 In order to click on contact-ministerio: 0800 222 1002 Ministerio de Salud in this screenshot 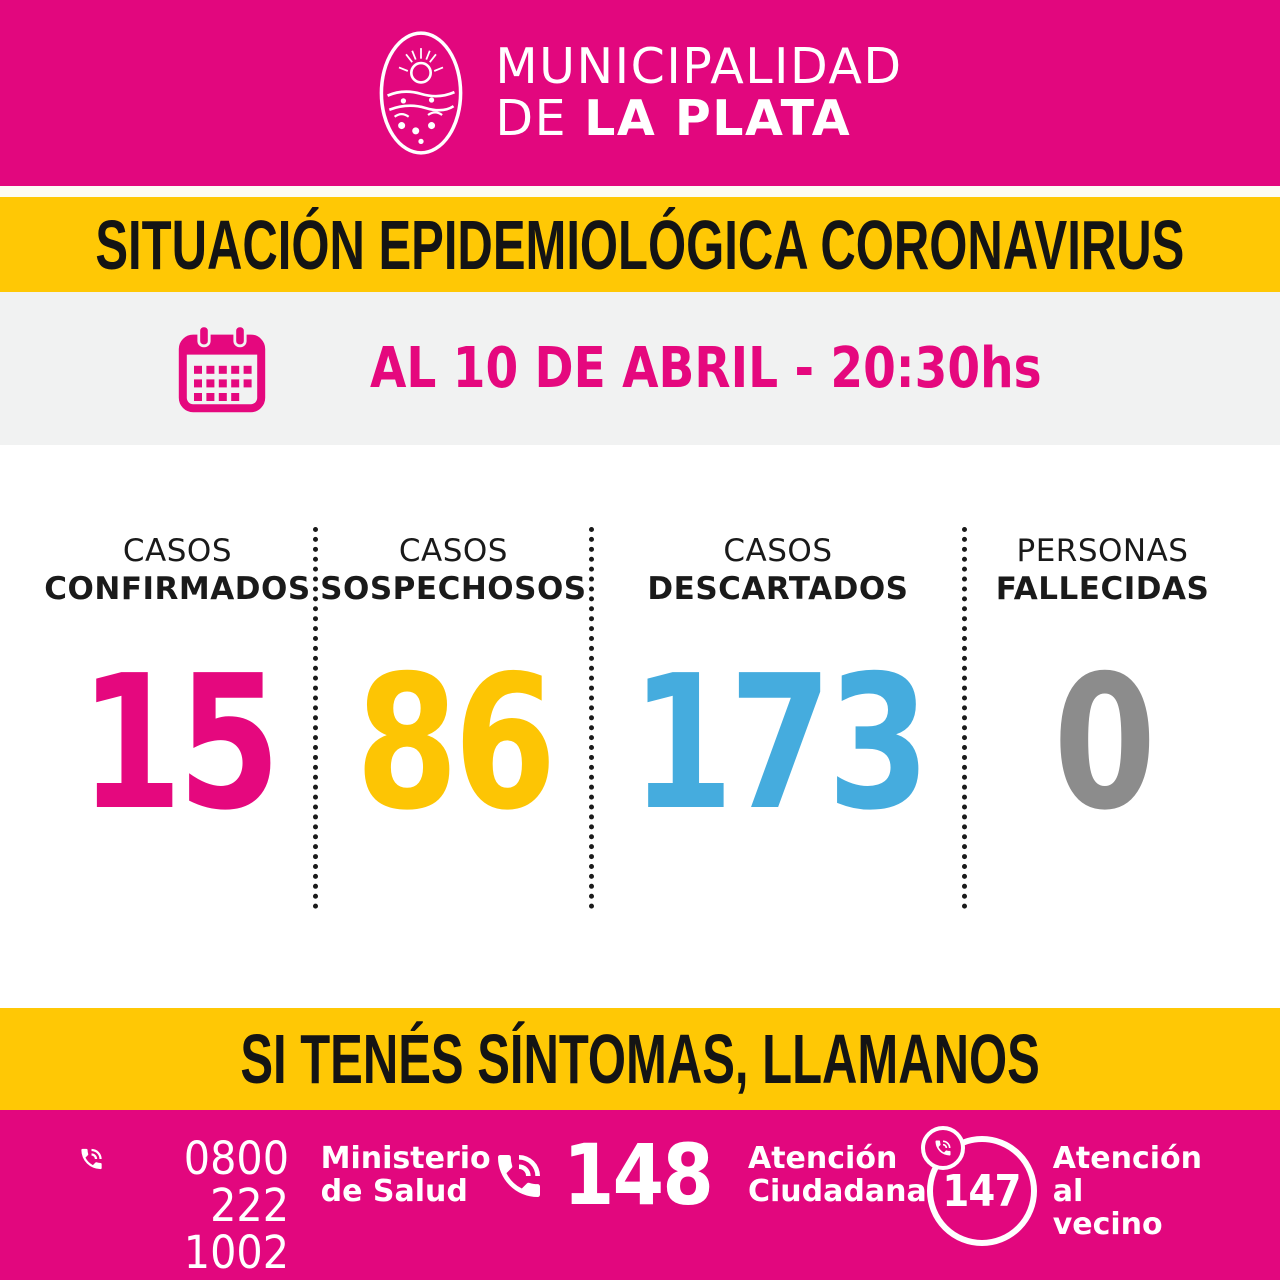, I will do `click(284, 1205)`.